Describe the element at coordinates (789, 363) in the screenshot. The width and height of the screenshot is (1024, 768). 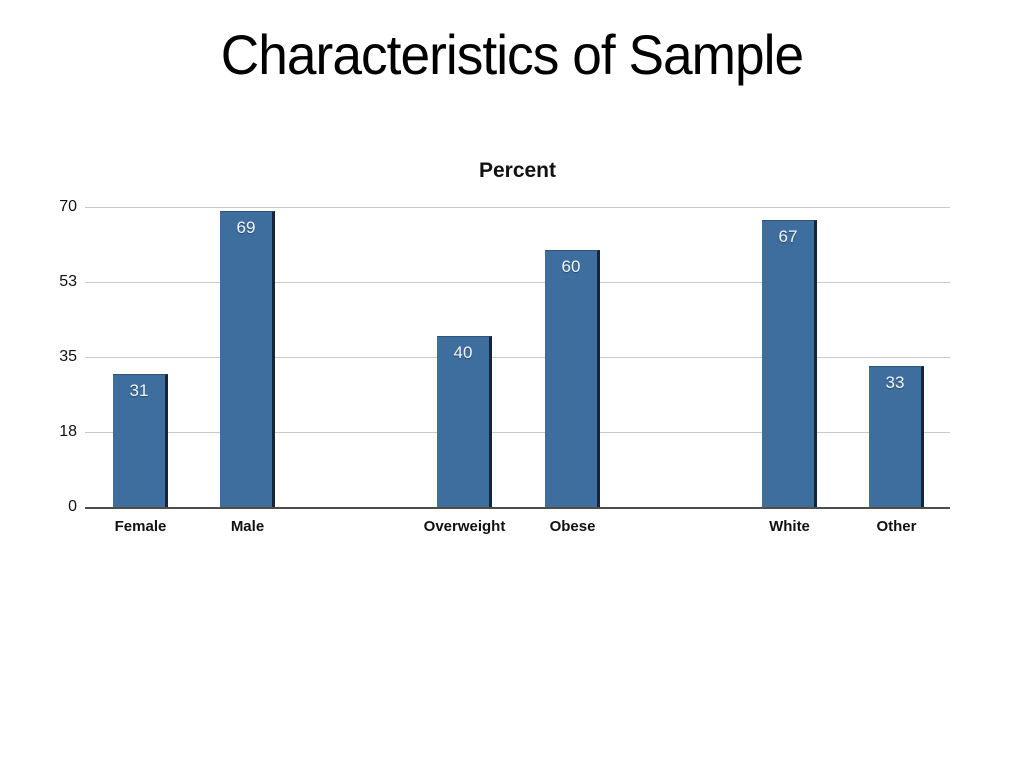
I see `bar-white: 67` at that location.